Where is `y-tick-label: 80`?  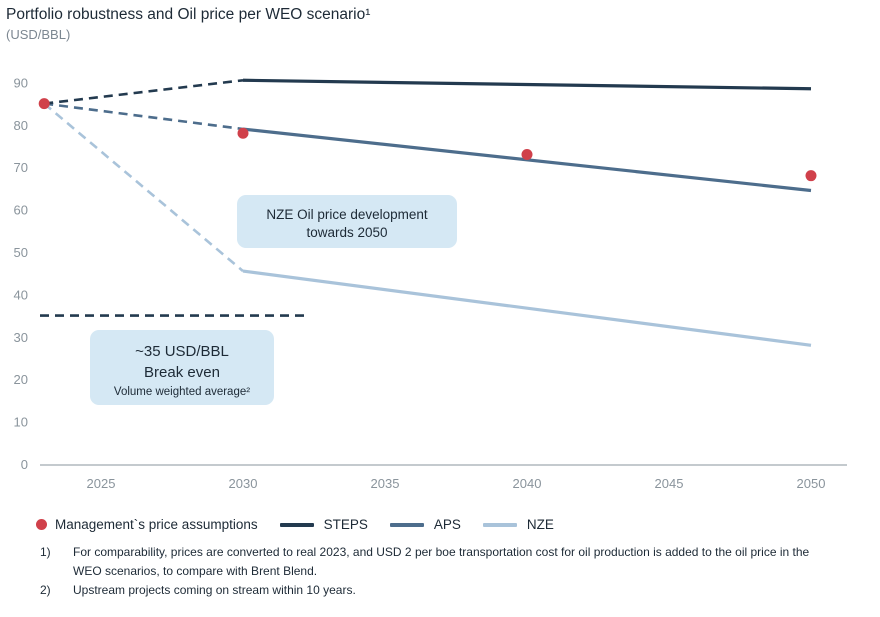
y-tick-label: 80 is located at coordinates (21, 125).